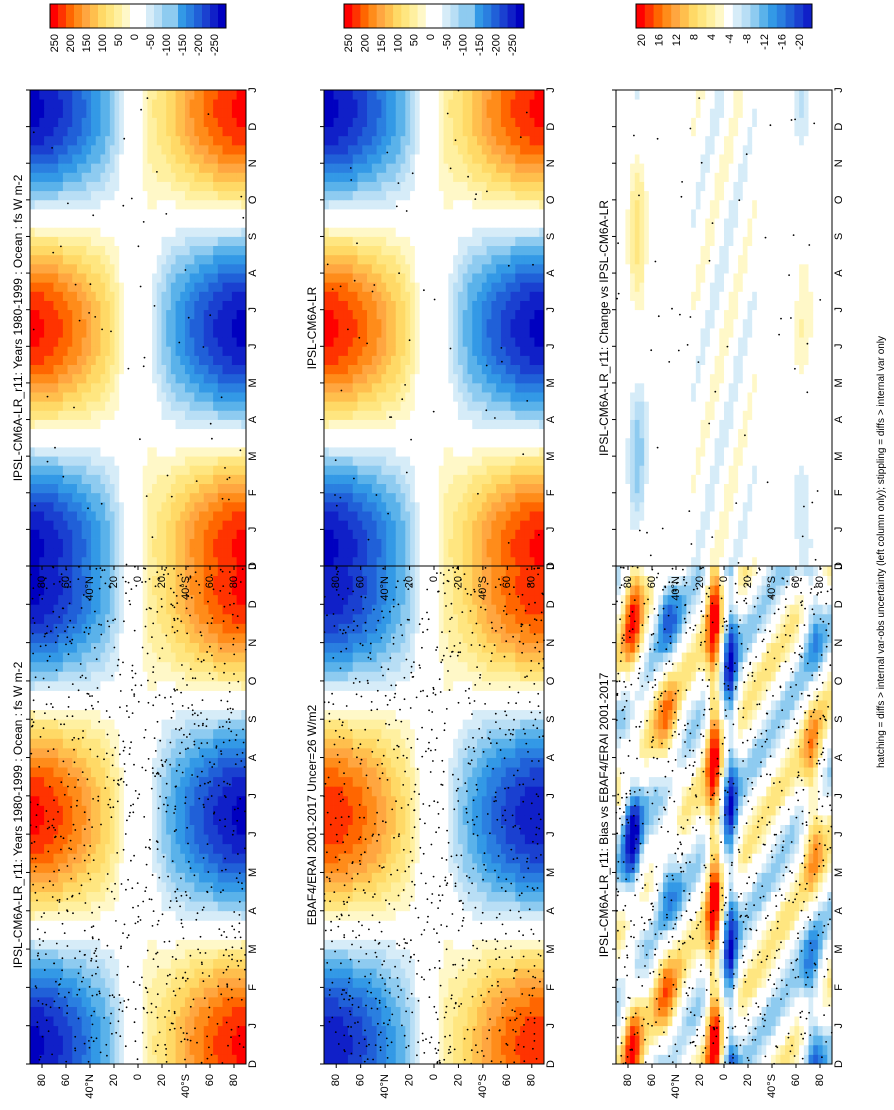 The image size is (894, 1110). Describe the element at coordinates (253, 757) in the screenshot. I see `time-tick-label: A` at that location.